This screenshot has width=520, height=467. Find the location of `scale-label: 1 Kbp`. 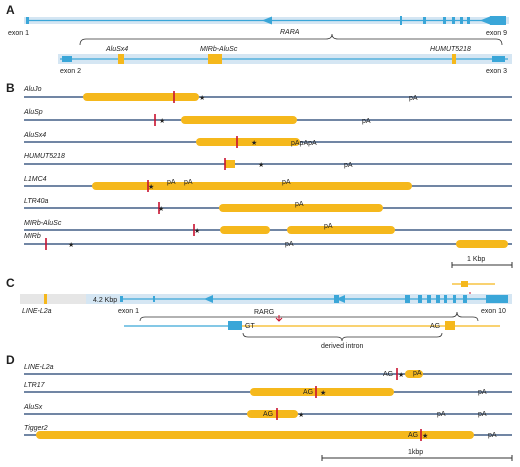

scale-label: 1 Kbp is located at coordinates (476, 259).